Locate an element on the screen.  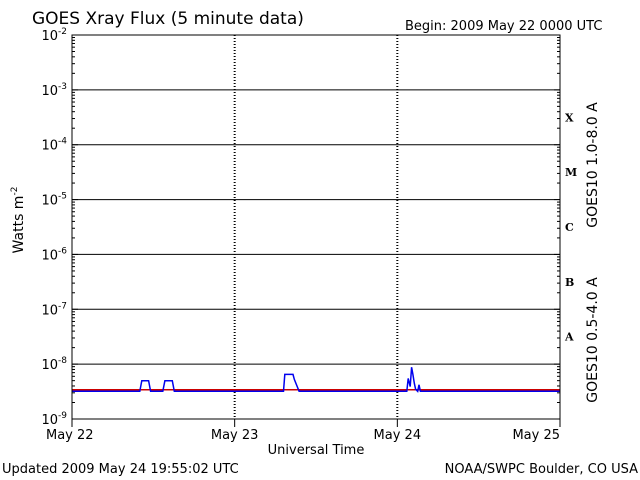
legend-goes10-long: GOES10 1.0-8.0 A is located at coordinates (593, 165).